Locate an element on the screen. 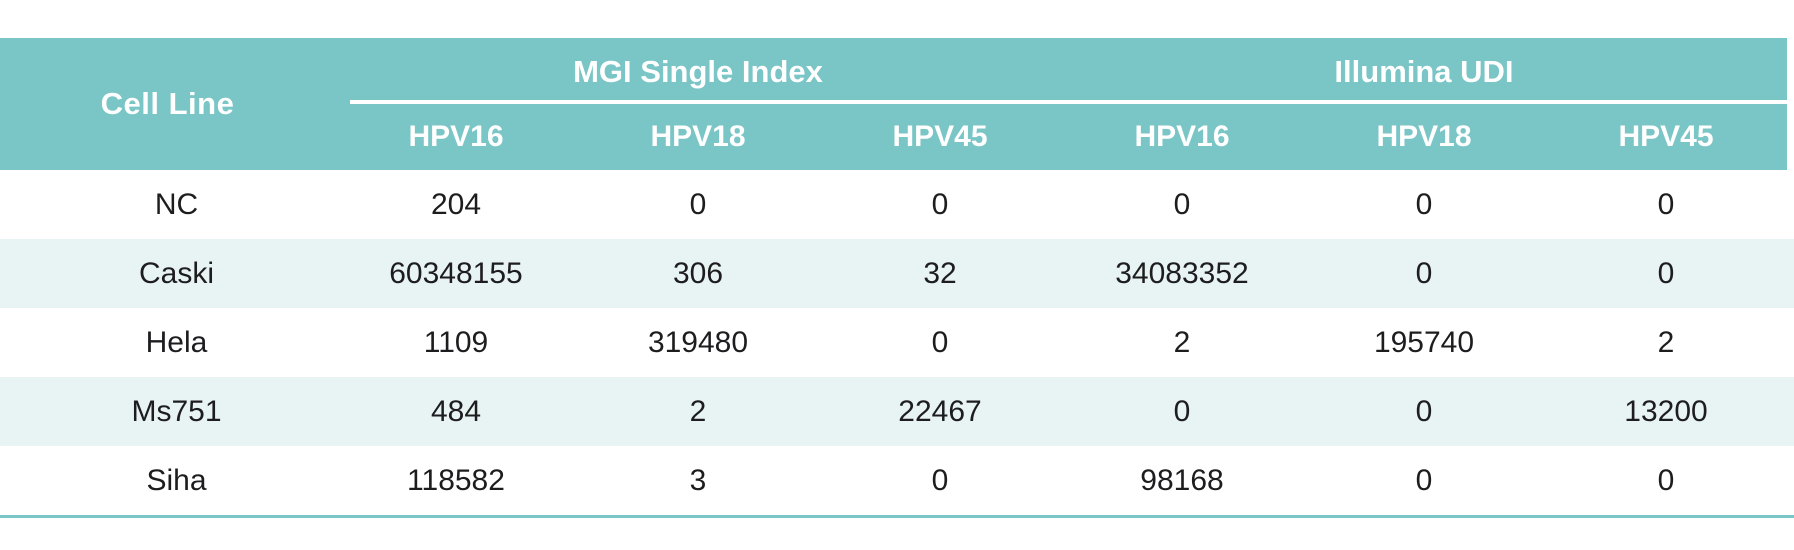 The height and width of the screenshot is (550, 1794). table-row-hela: Hela 1109 319480 0 2 195740 2 is located at coordinates (897, 342).